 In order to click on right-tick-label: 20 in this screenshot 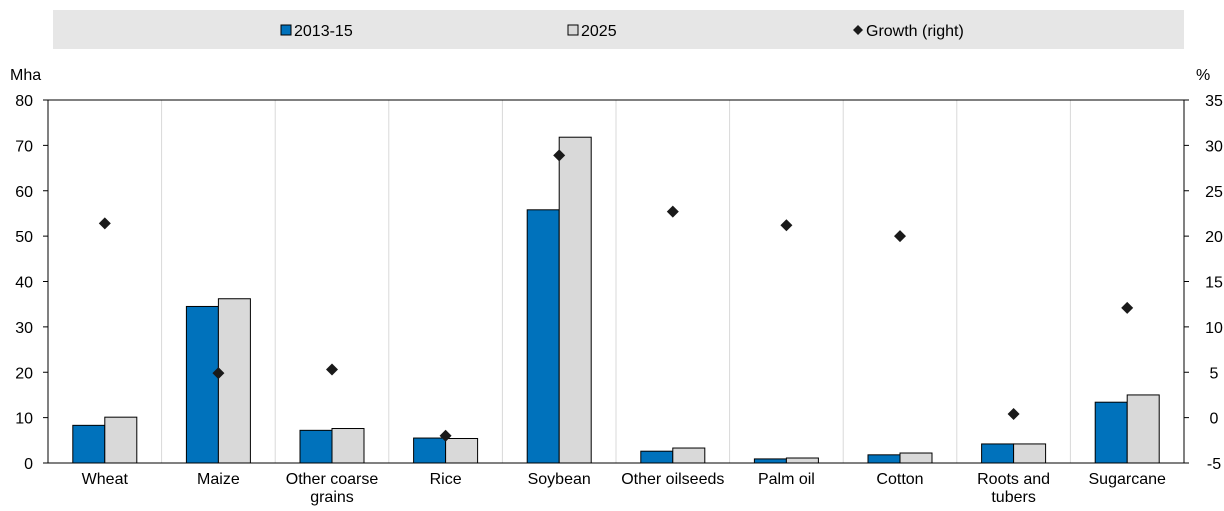, I will do `click(1214, 237)`.